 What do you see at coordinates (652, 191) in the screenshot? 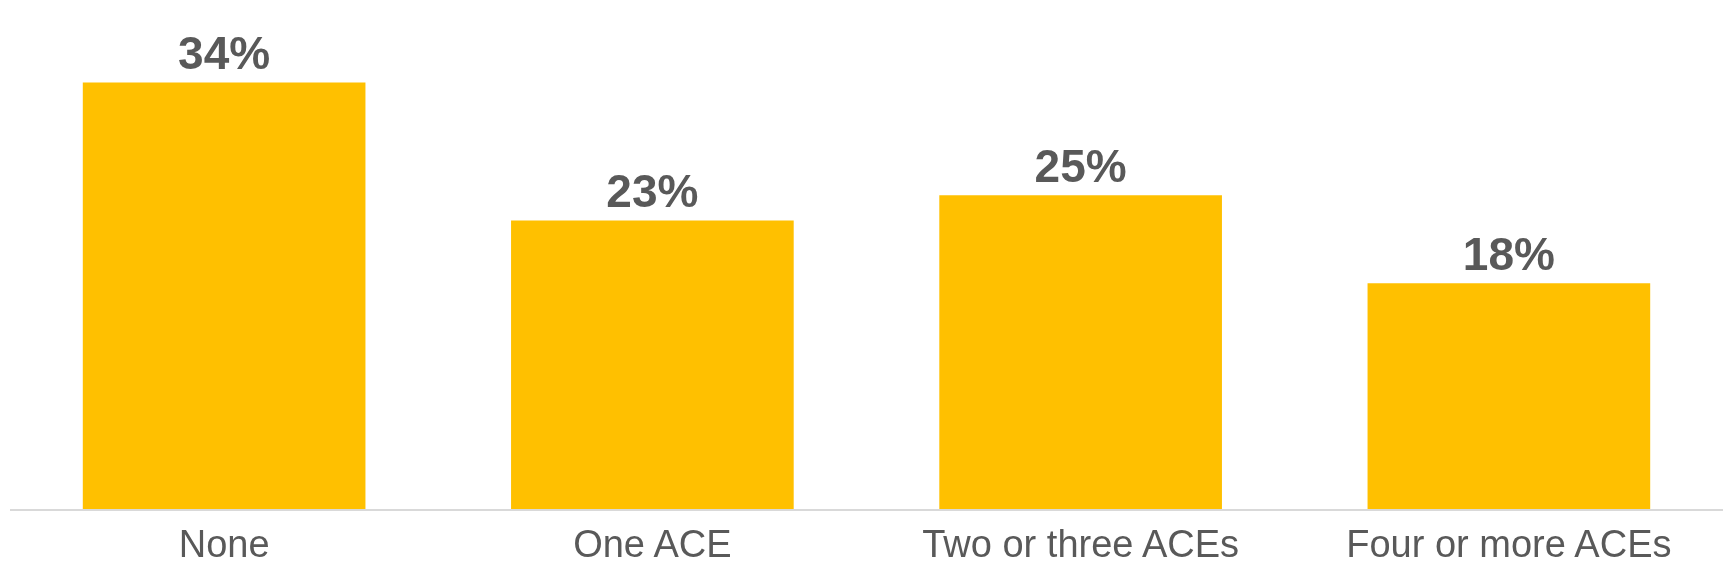
I see `data-label: 23%` at bounding box center [652, 191].